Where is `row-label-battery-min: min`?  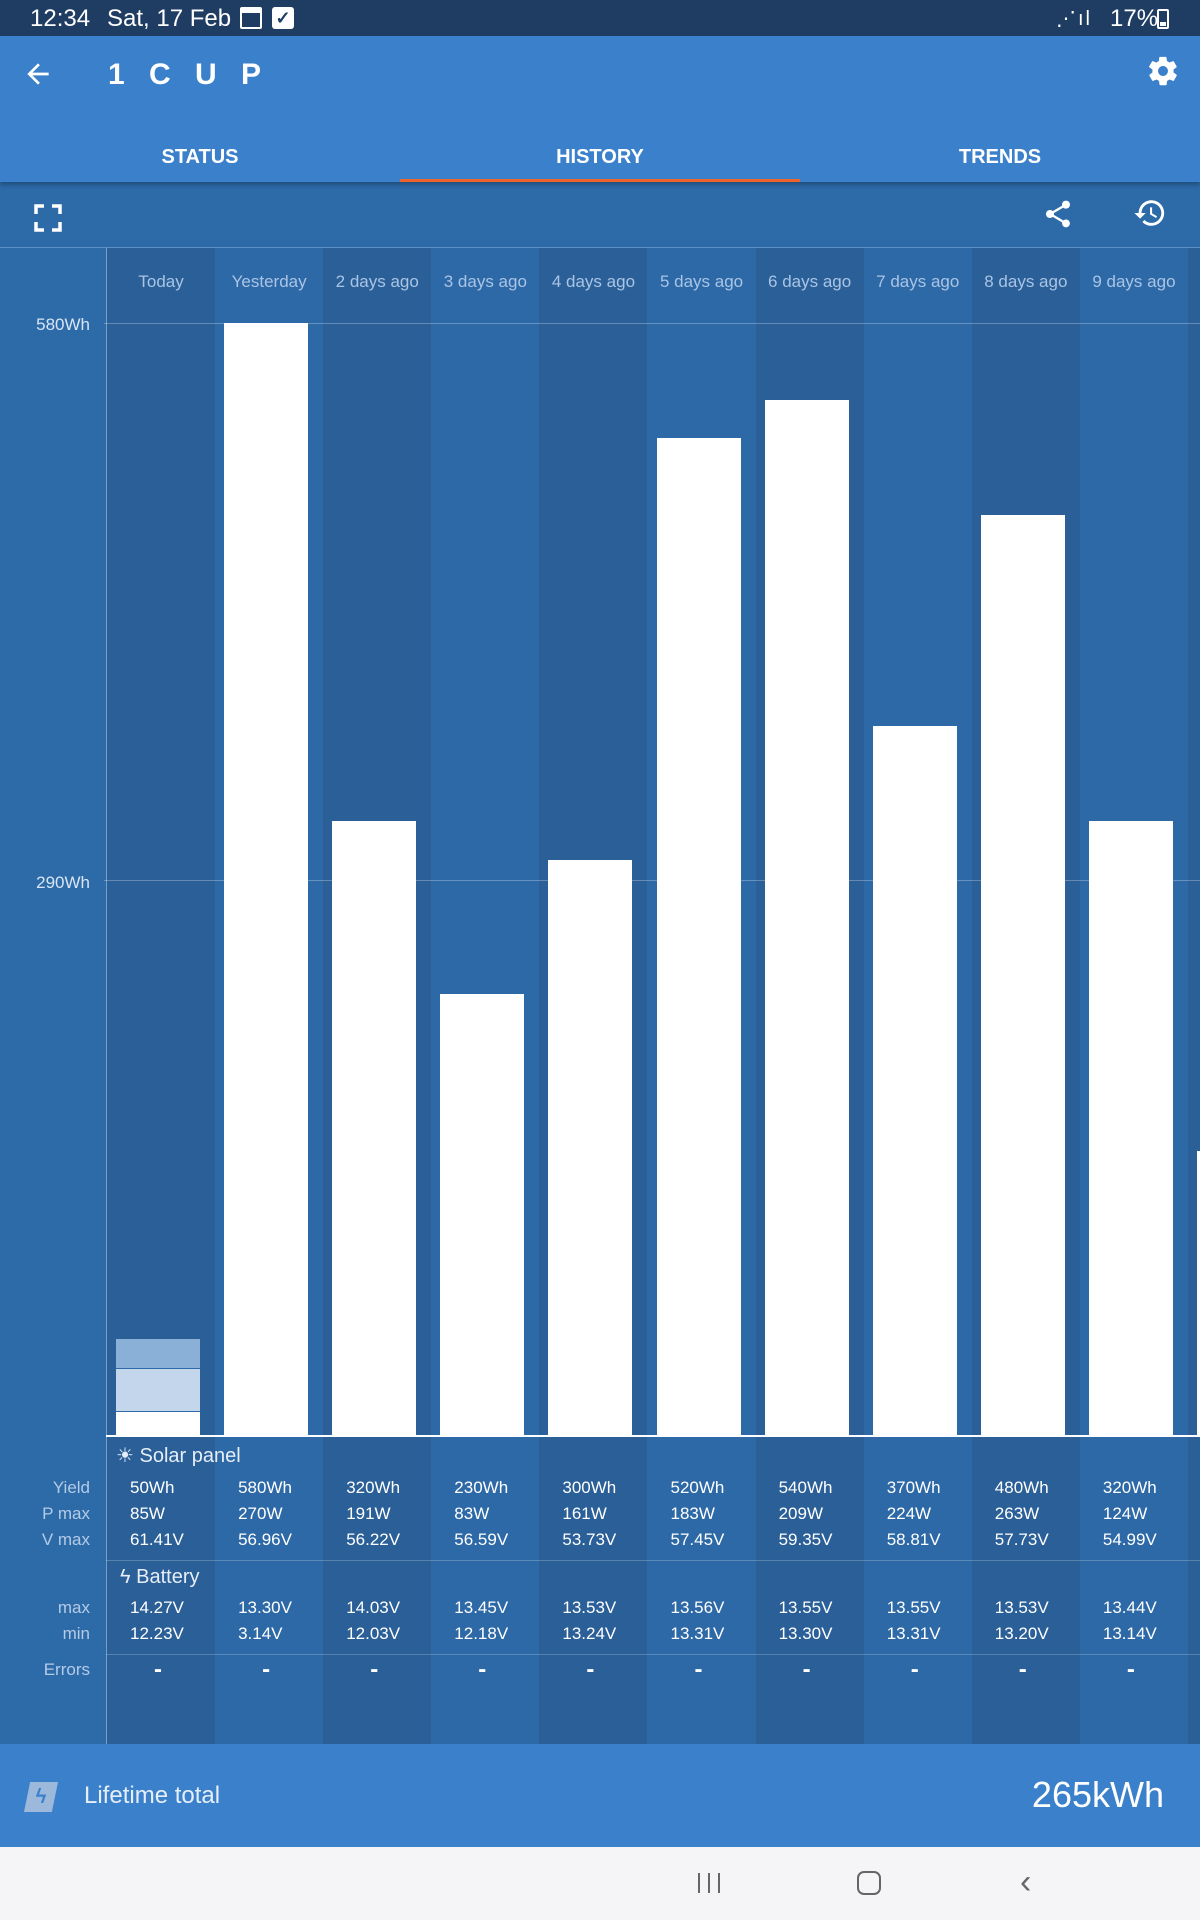
row-label-battery-min: min is located at coordinates (76, 1633).